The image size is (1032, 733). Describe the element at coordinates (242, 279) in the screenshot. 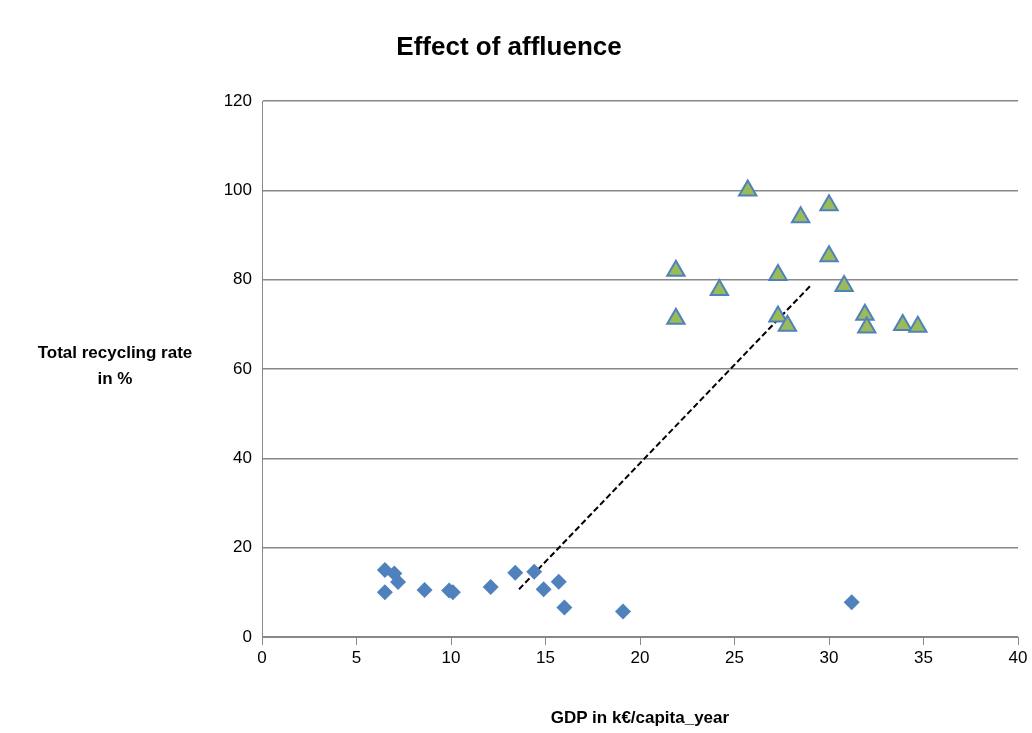

I see `y-tick-label: 80` at that location.